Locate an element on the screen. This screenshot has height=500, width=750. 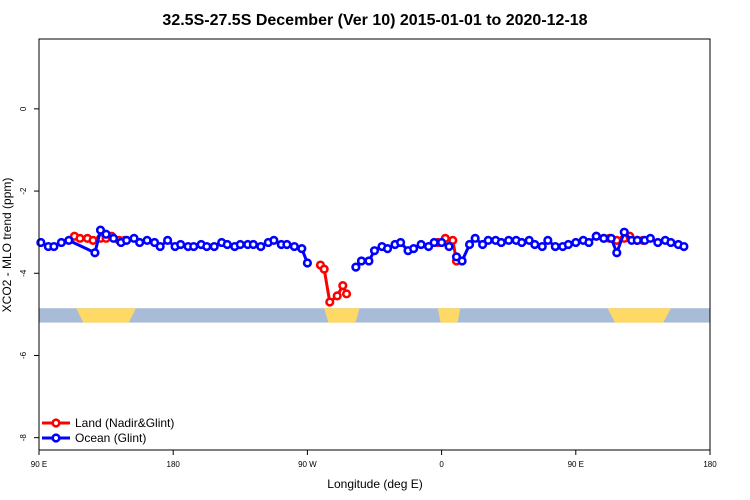
series-layer is located at coordinates (362, 266).